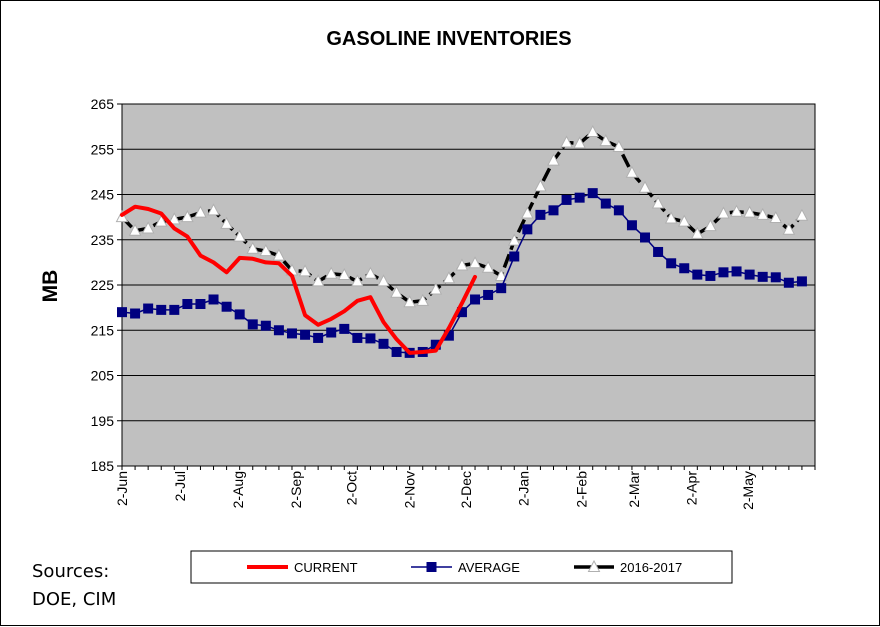  I want to click on x-tick-label: 2-Sep, so click(296, 490).